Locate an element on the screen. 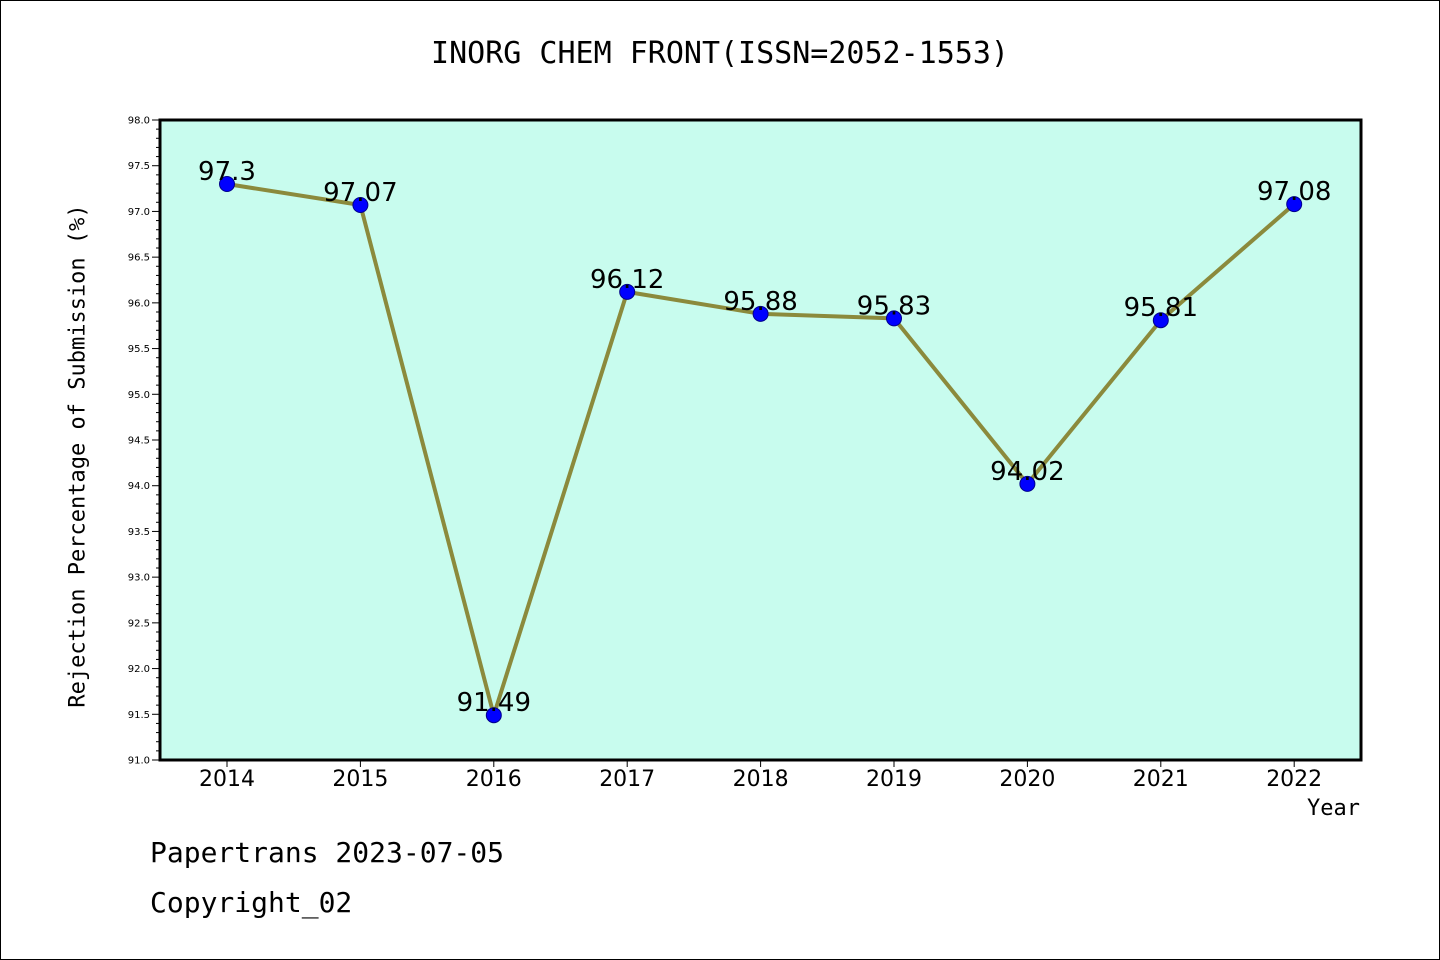 The height and width of the screenshot is (960, 1440). x-tick-label: 2018 is located at coordinates (761, 779).